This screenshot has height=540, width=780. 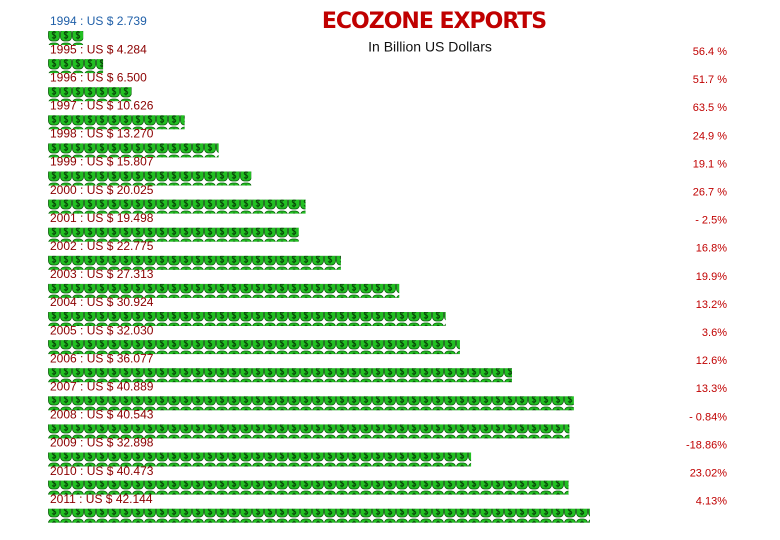 I want to click on value-label: 1999 : US $ 15.807, so click(x=102, y=162).